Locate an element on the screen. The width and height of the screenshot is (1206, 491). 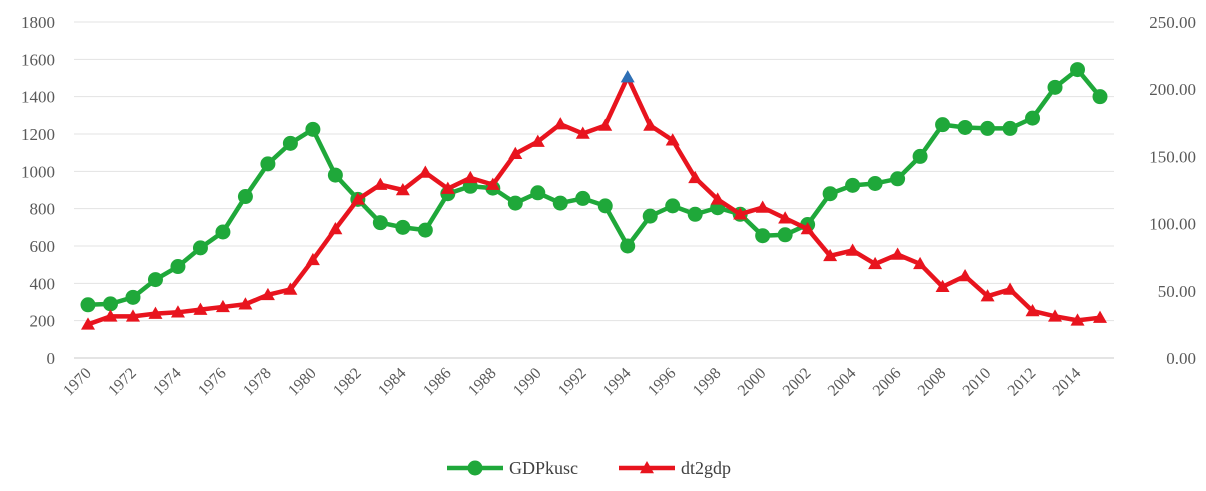
x-tick-label: 1974 is located at coordinates (167, 382).